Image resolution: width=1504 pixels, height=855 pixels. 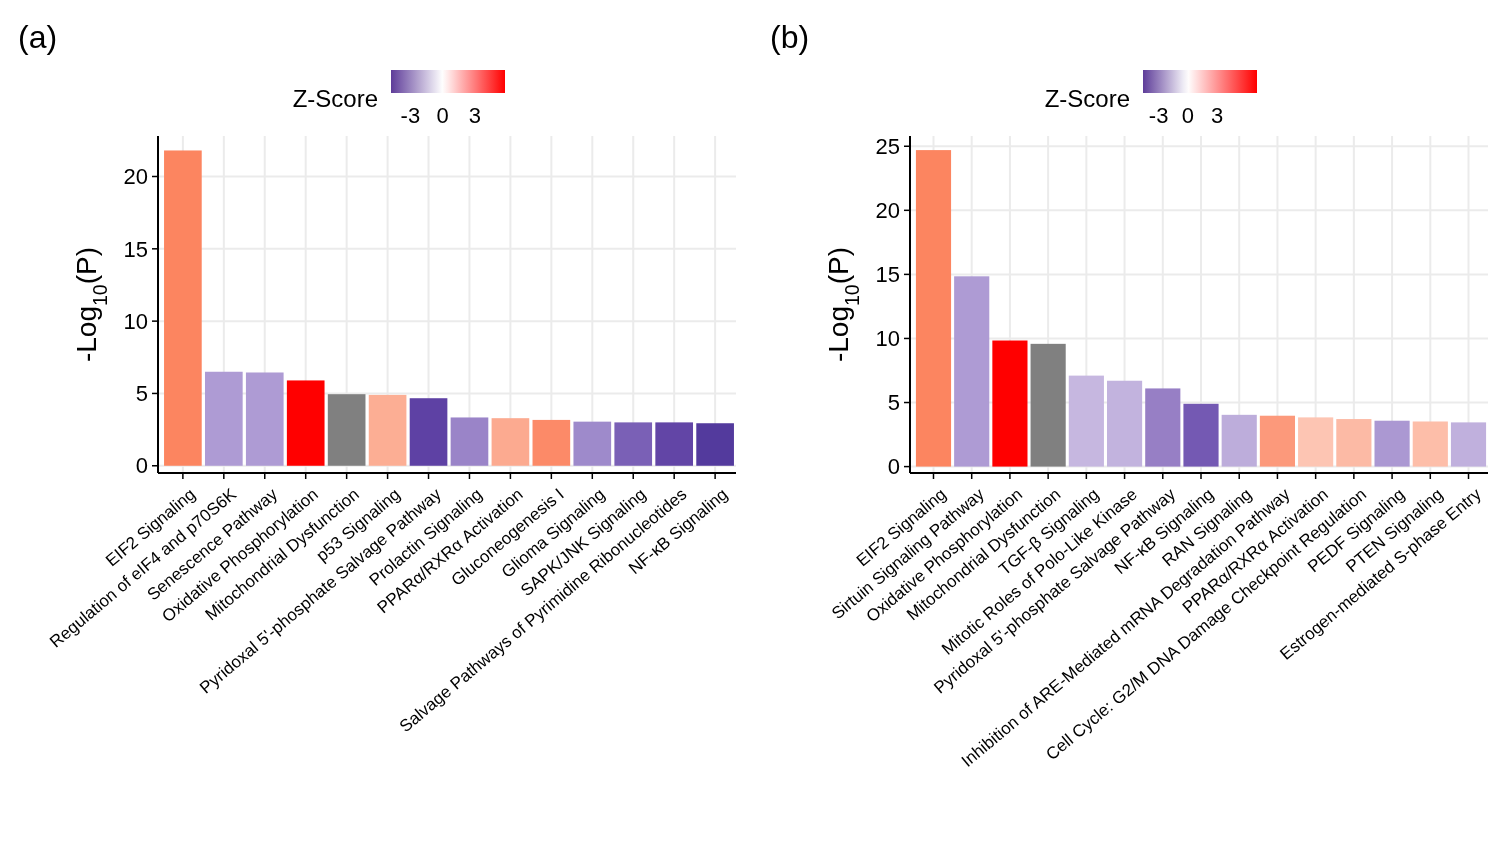 I want to click on chart-title: (a), so click(x=38, y=37).